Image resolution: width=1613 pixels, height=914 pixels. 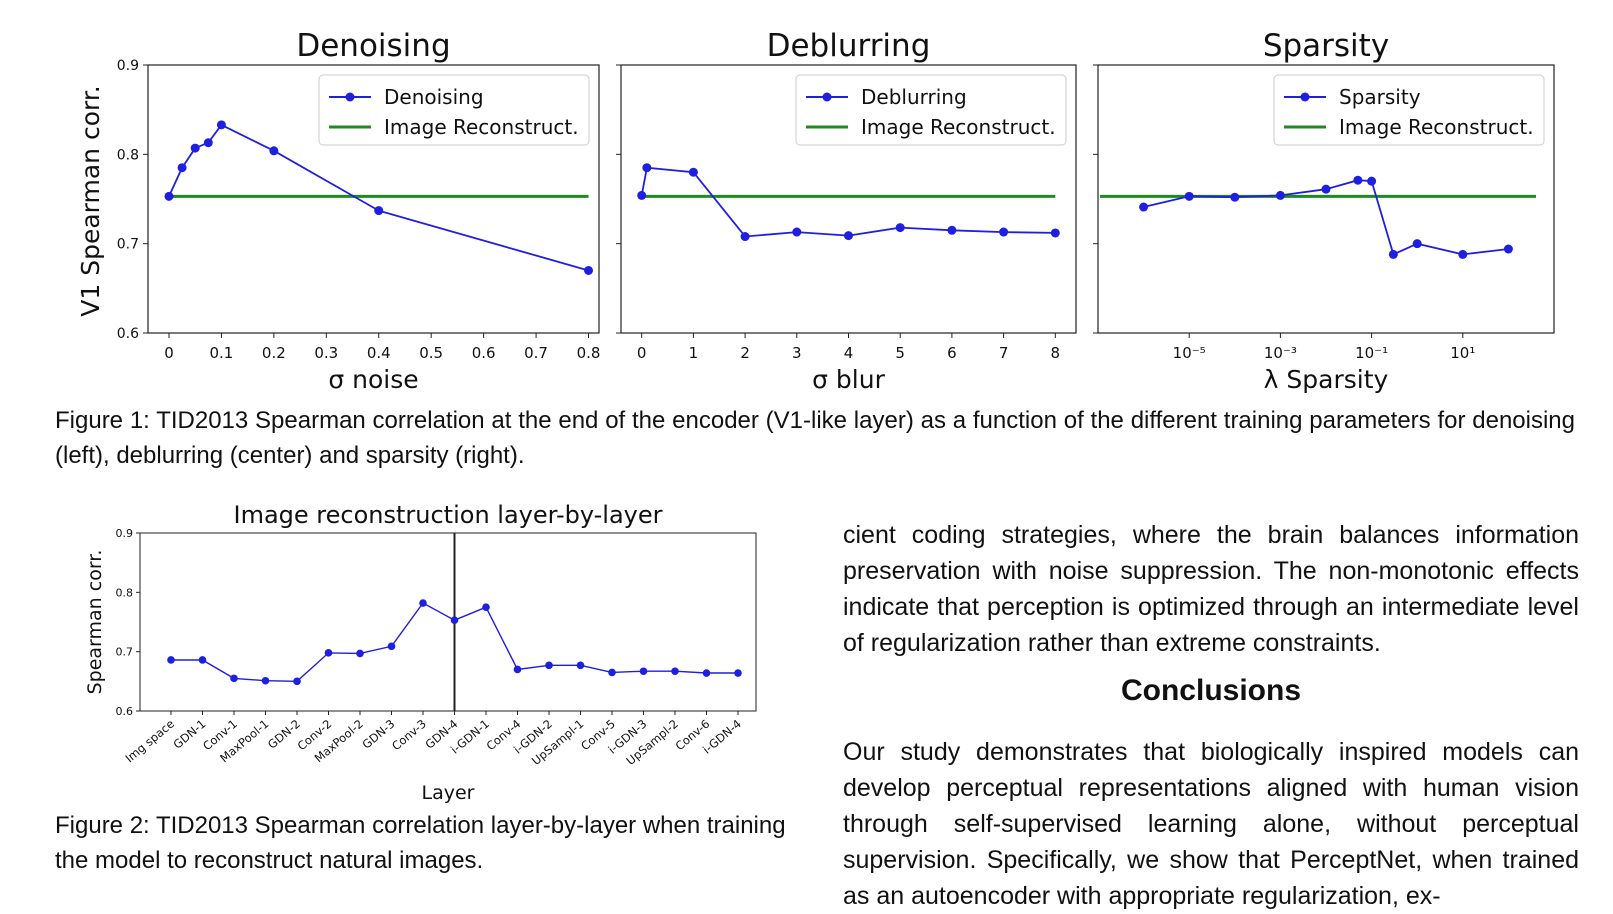 I want to click on x-tick-label: 0.7, so click(x=536, y=353).